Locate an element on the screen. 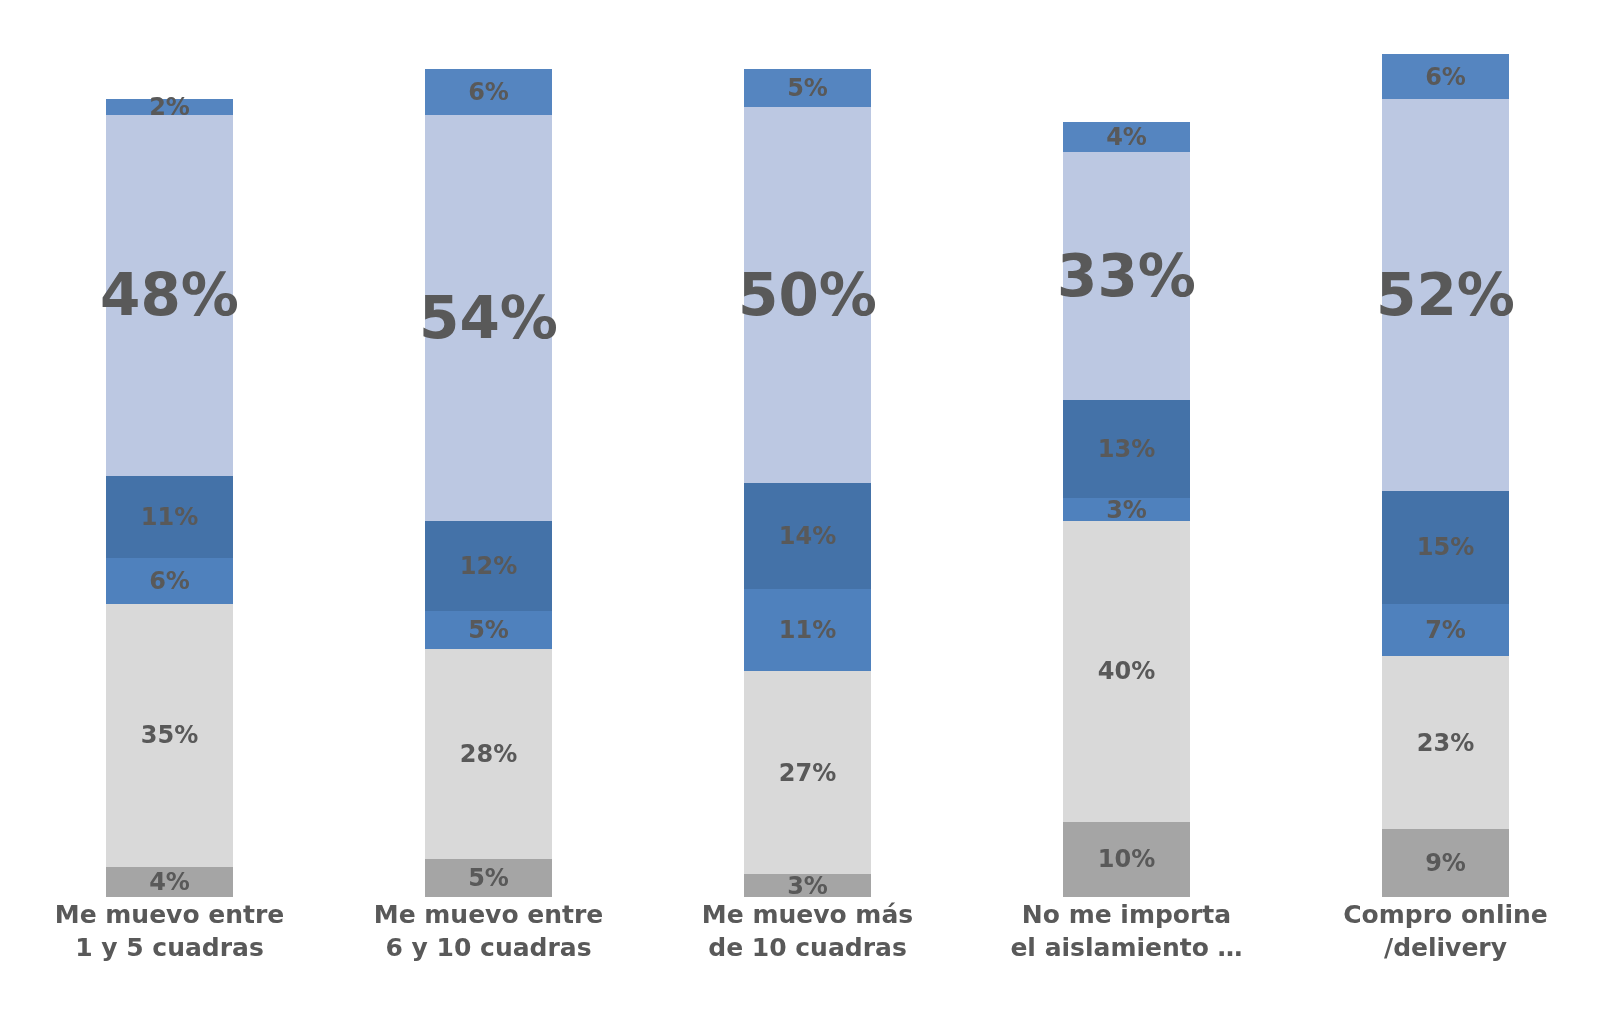  data-label: 2% is located at coordinates (169, 107).